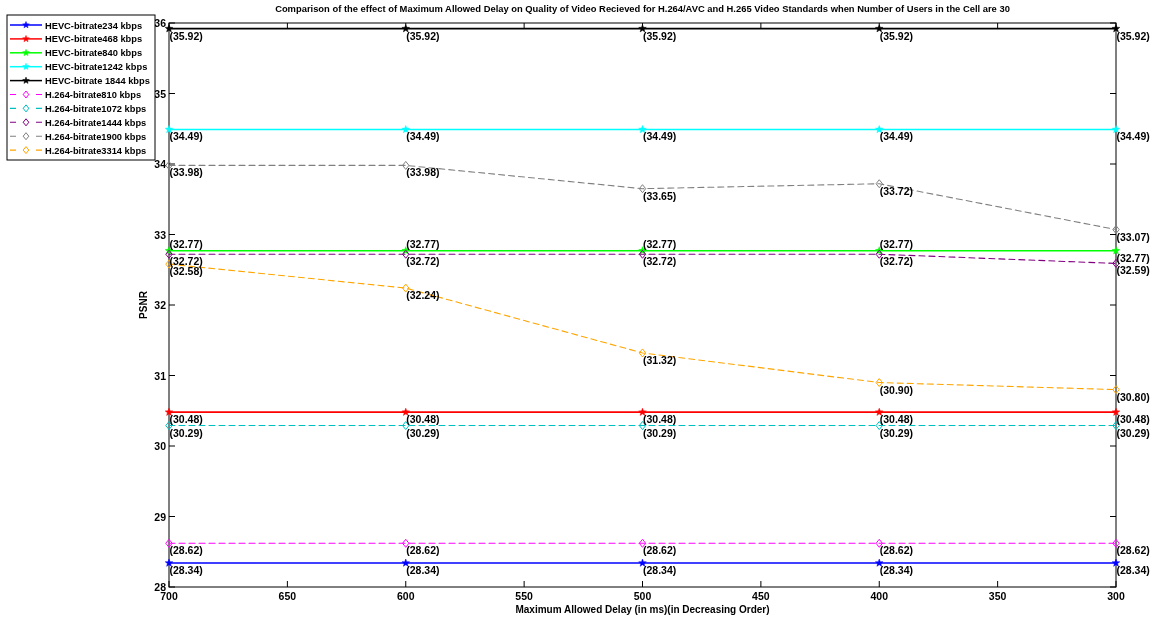 The height and width of the screenshot is (619, 1173). Describe the element at coordinates (405, 596) in the screenshot. I see `x-tick-label: 600` at that location.